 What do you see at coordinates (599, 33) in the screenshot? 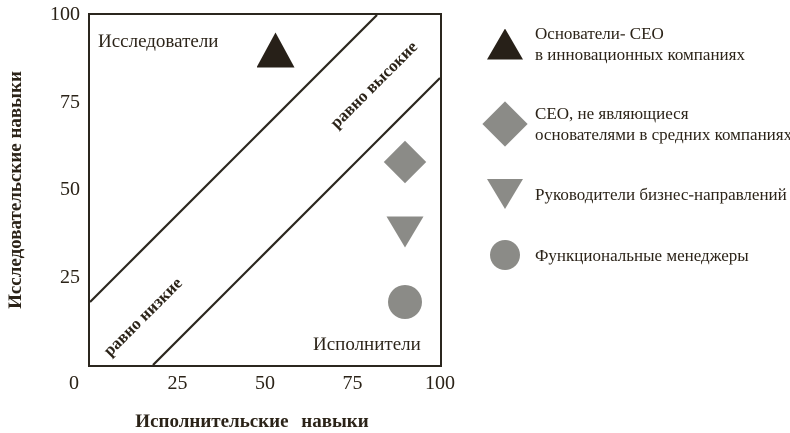
I see `legend-label-line: Основатели- CEO` at bounding box center [599, 33].